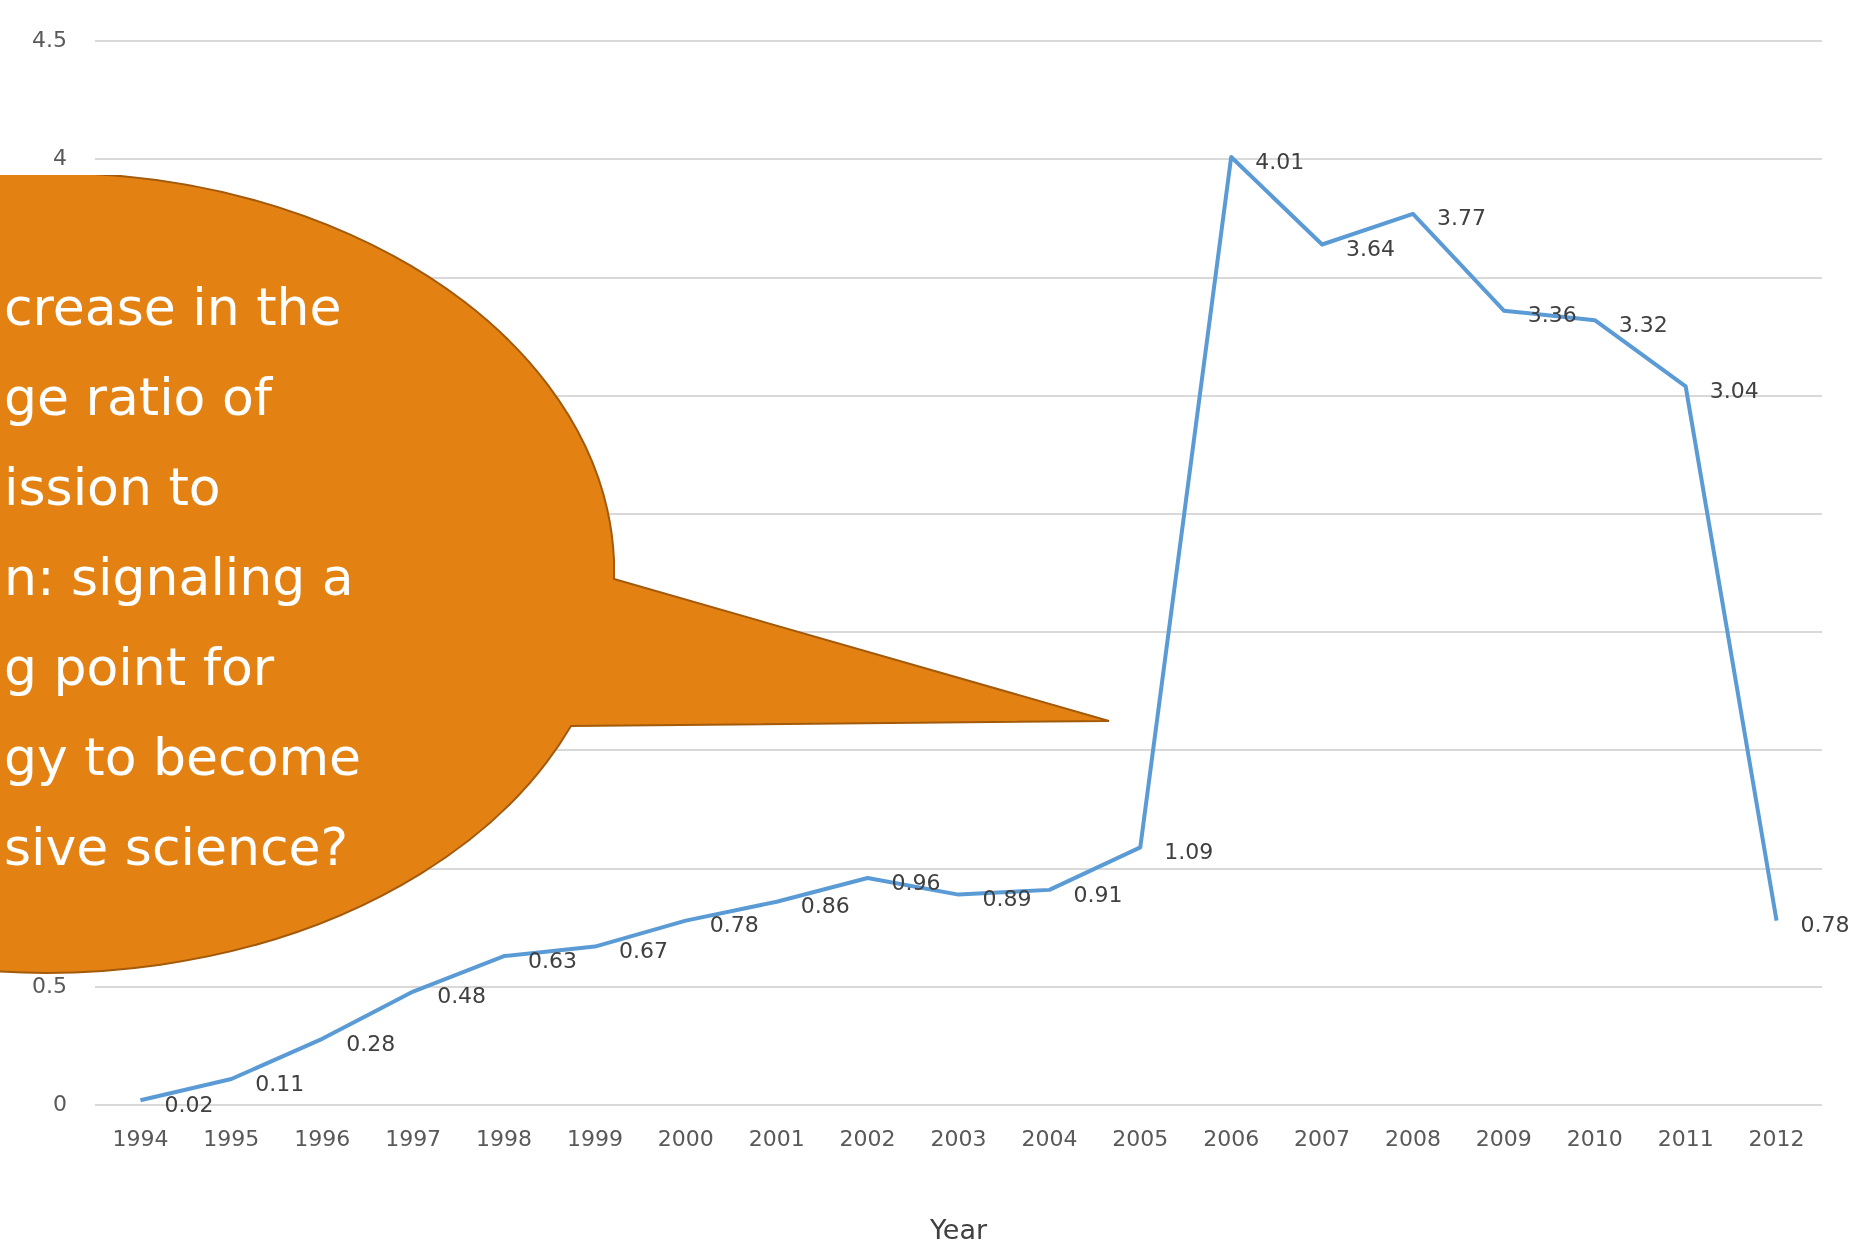 The image size is (1859, 1252). I want to click on x-tick-label: 2005, so click(1140, 1138).